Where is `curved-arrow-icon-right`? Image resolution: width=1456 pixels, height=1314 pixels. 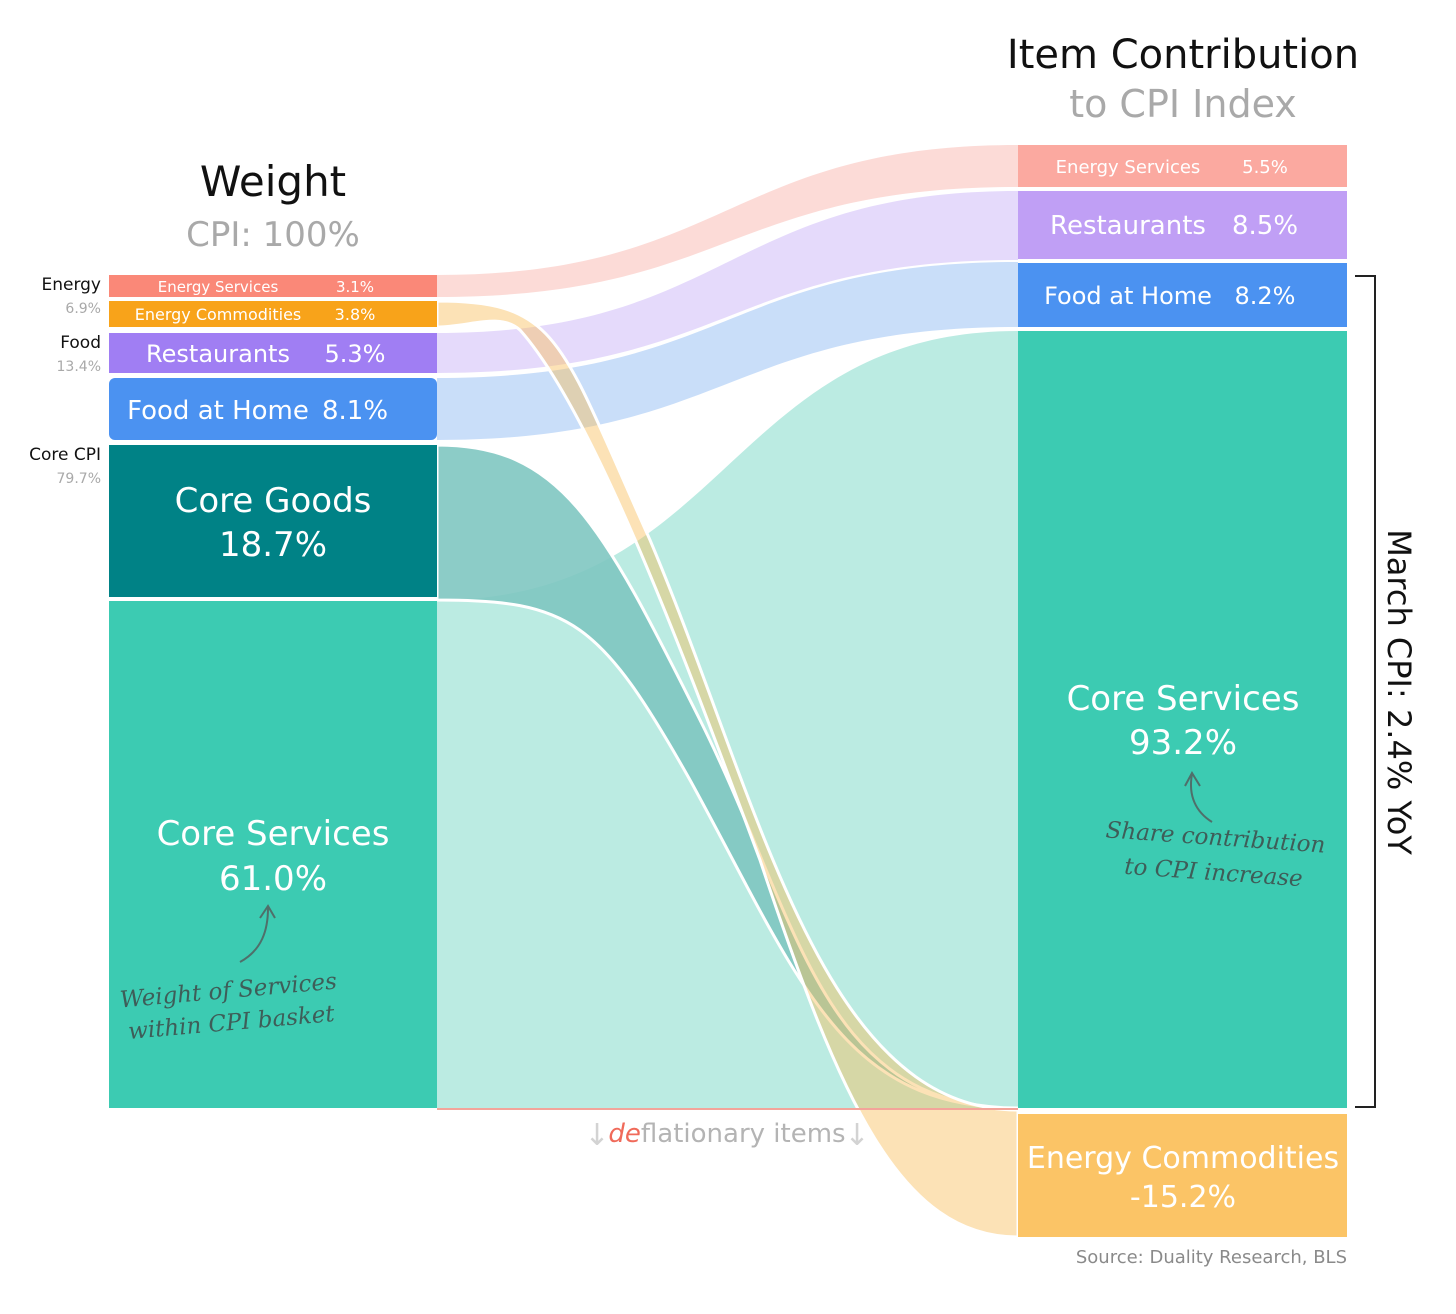
curved-arrow-icon-right is located at coordinates (1201, 798).